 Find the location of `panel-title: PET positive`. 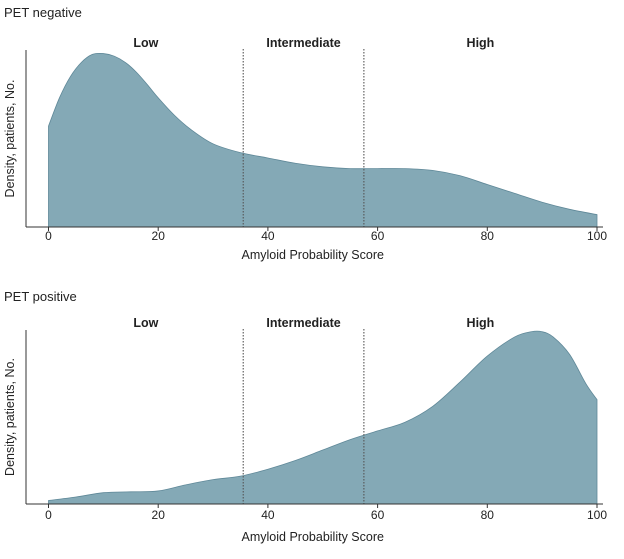

panel-title: PET positive is located at coordinates (40, 296).